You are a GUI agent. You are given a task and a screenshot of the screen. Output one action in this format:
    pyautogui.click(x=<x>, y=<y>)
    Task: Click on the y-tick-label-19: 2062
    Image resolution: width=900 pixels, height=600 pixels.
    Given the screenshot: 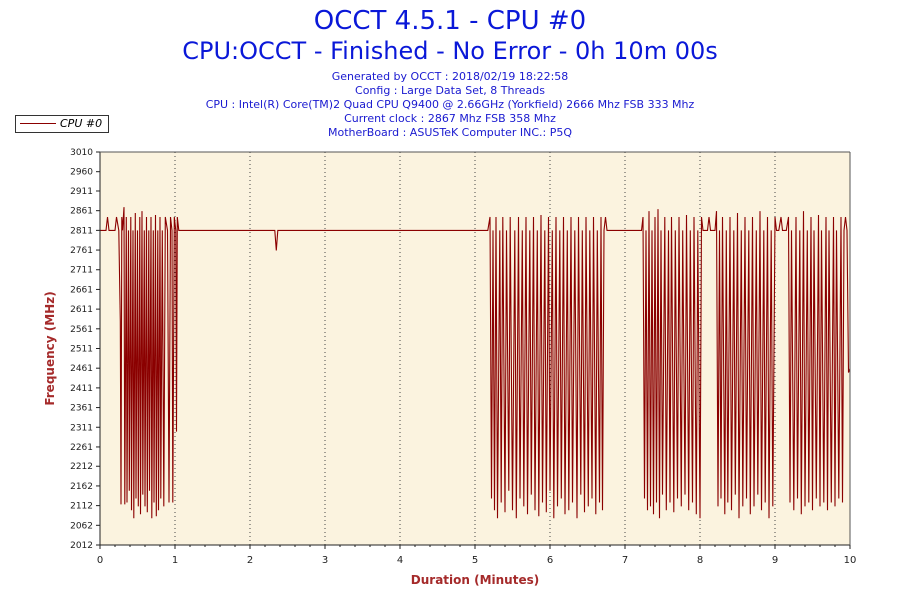 What is the action you would take?
    pyautogui.click(x=81, y=526)
    